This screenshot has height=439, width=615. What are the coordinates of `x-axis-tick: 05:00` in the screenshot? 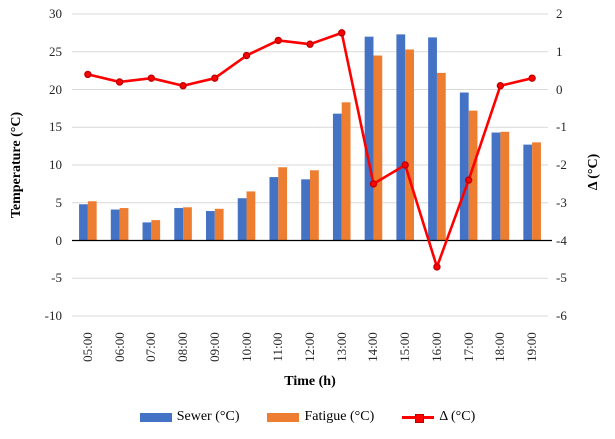 It's located at (87, 347).